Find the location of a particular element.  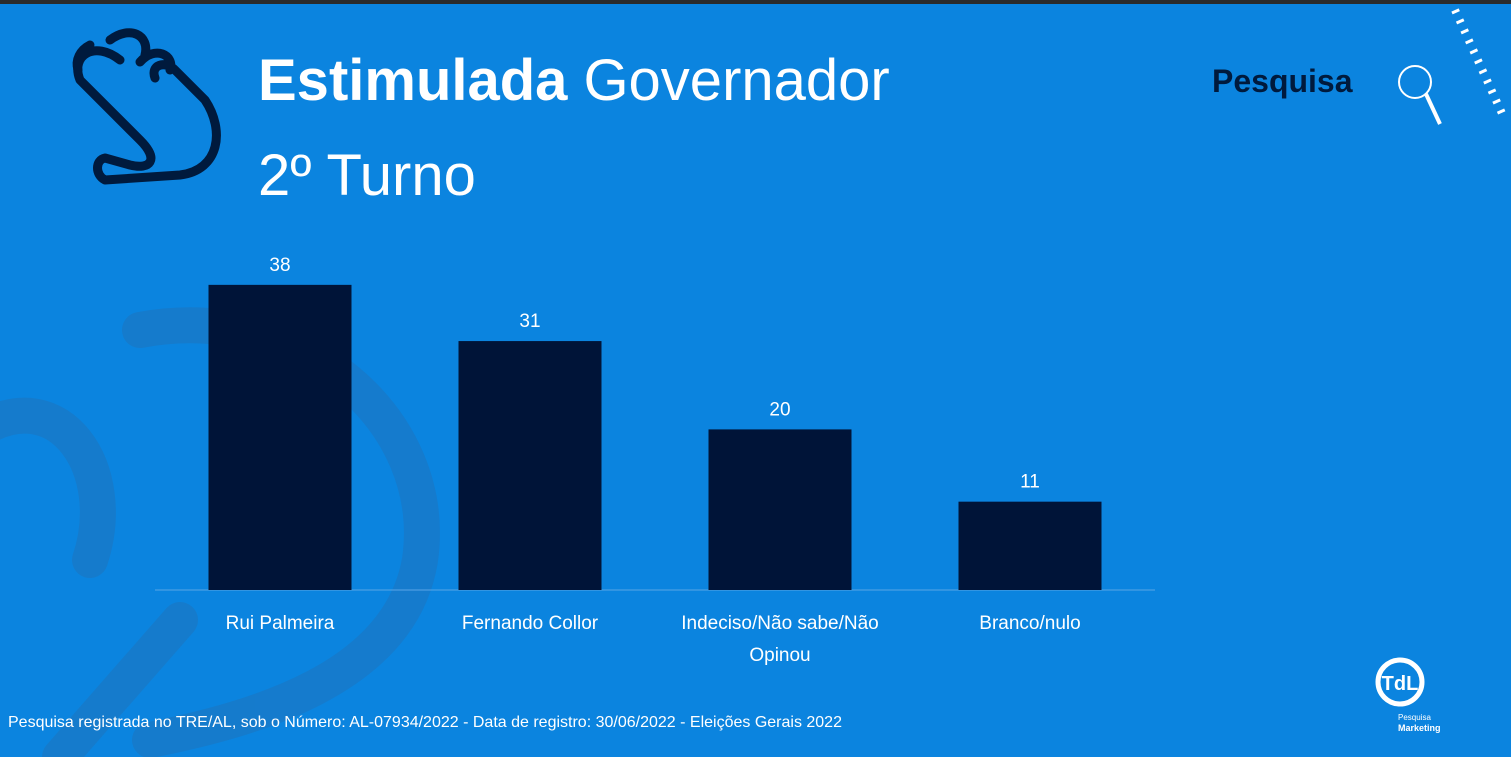

hand-icon is located at coordinates (146, 106).